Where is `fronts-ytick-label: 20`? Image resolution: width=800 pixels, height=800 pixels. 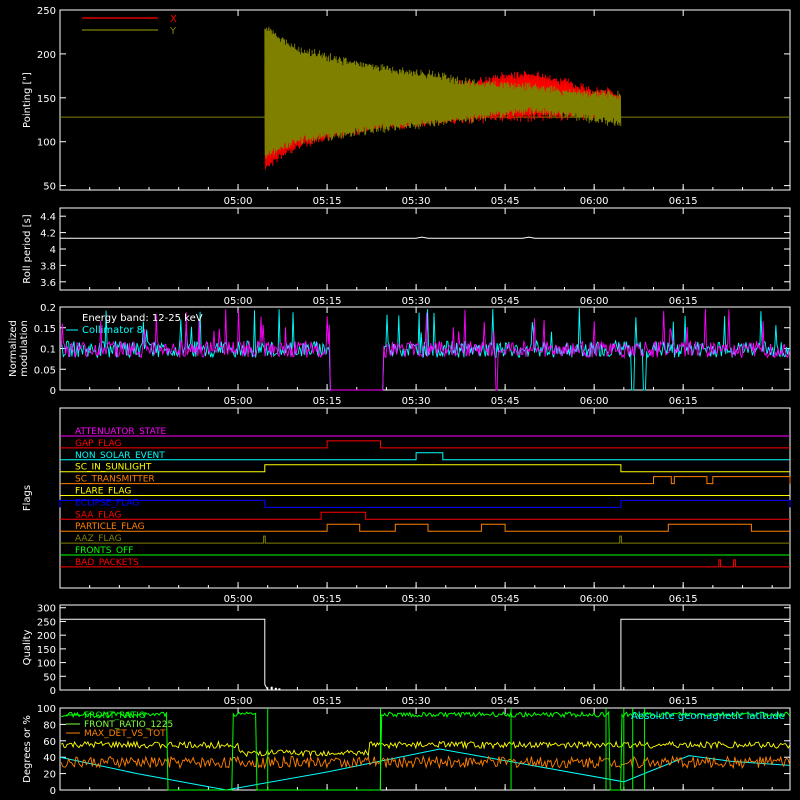 fronts-ytick-label: 20 is located at coordinates (49, 775).